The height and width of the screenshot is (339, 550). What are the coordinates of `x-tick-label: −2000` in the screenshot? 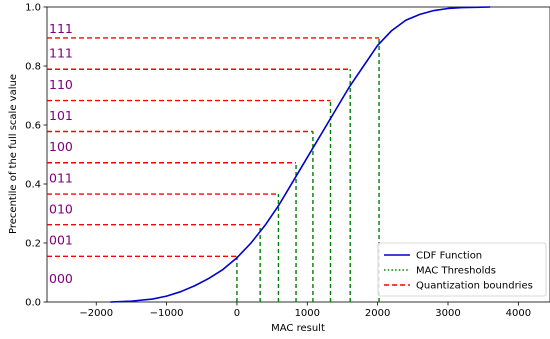 It's located at (96, 313).